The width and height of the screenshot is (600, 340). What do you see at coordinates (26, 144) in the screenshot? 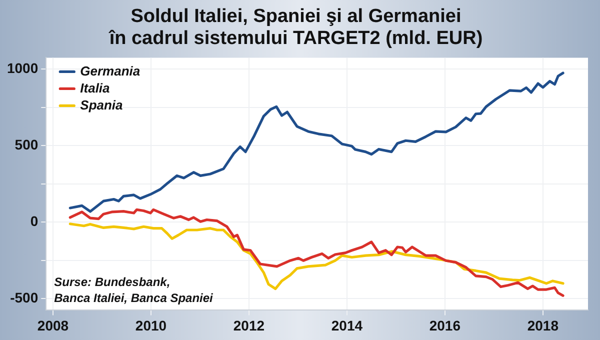
I see `y-tick-label: 500` at bounding box center [26, 144].